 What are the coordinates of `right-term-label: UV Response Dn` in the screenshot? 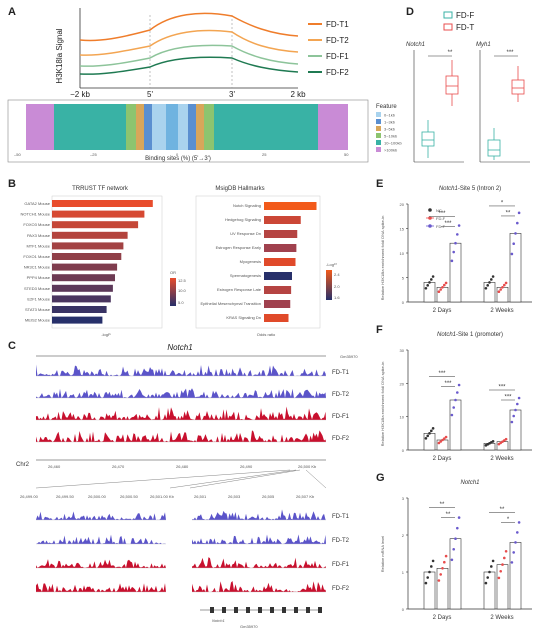 It's located at (245, 233).